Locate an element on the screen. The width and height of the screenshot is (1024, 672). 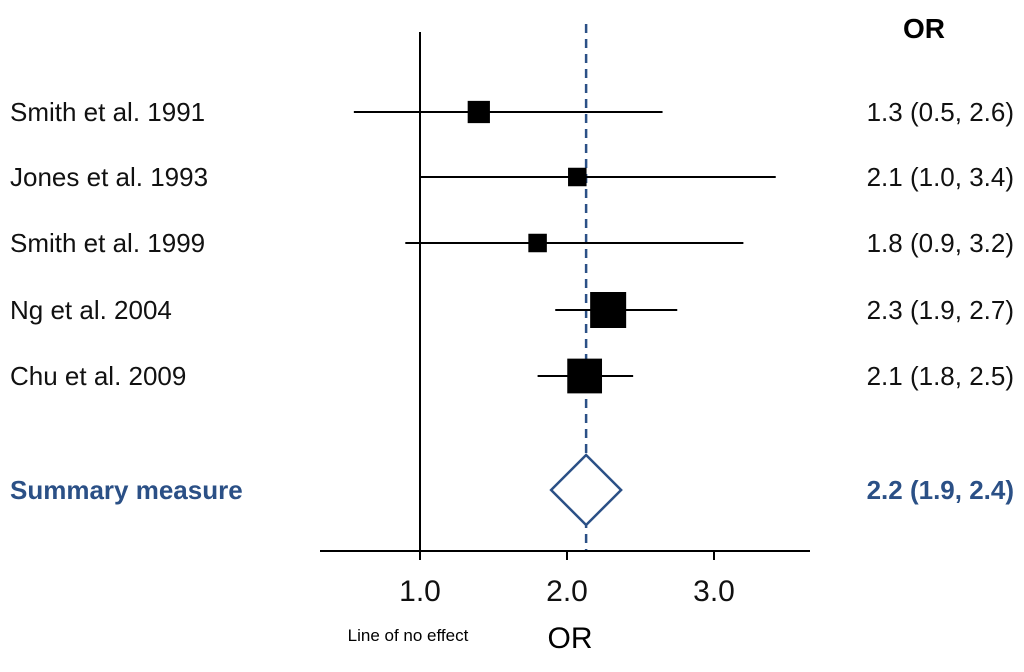
study-label: Jones et al. 1993 is located at coordinates (109, 177).